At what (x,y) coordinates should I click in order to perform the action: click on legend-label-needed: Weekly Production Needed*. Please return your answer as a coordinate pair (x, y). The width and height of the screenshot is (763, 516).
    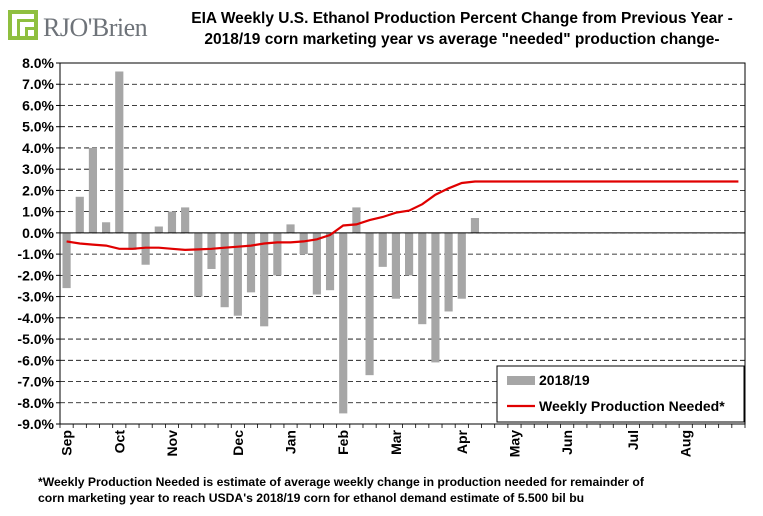
    Looking at the image, I should click on (632, 406).